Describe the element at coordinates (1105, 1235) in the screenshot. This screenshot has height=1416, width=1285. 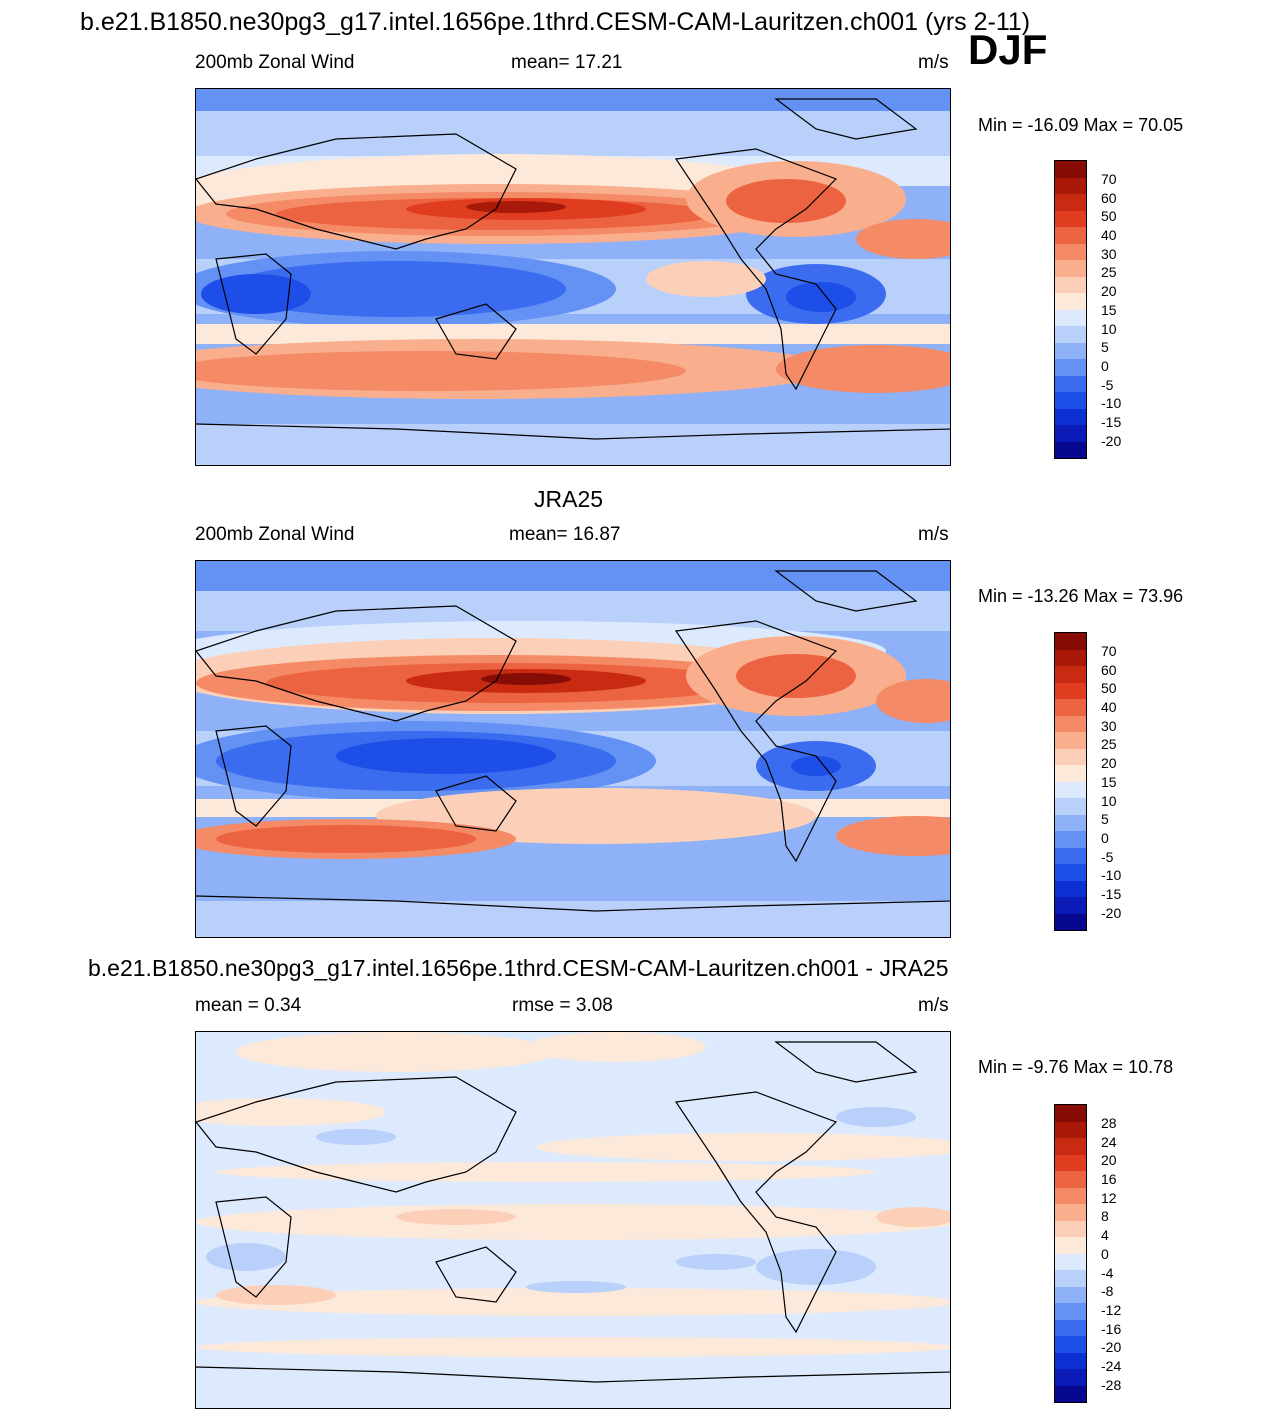
I see `colorbar-tick-label: 4` at that location.